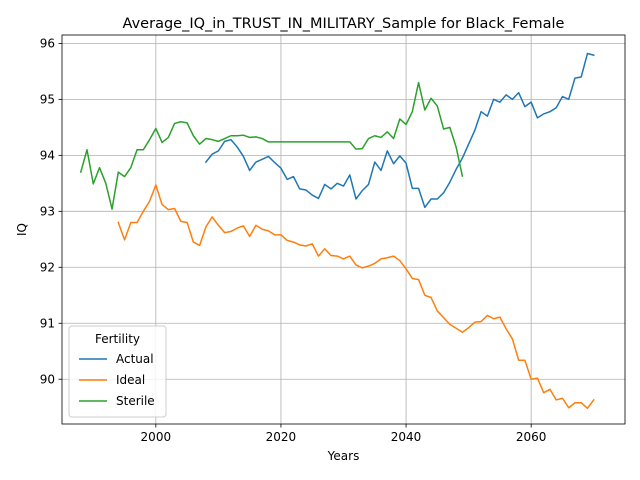 The image size is (640, 480). I want to click on legend-title: Fertility, so click(117, 339).